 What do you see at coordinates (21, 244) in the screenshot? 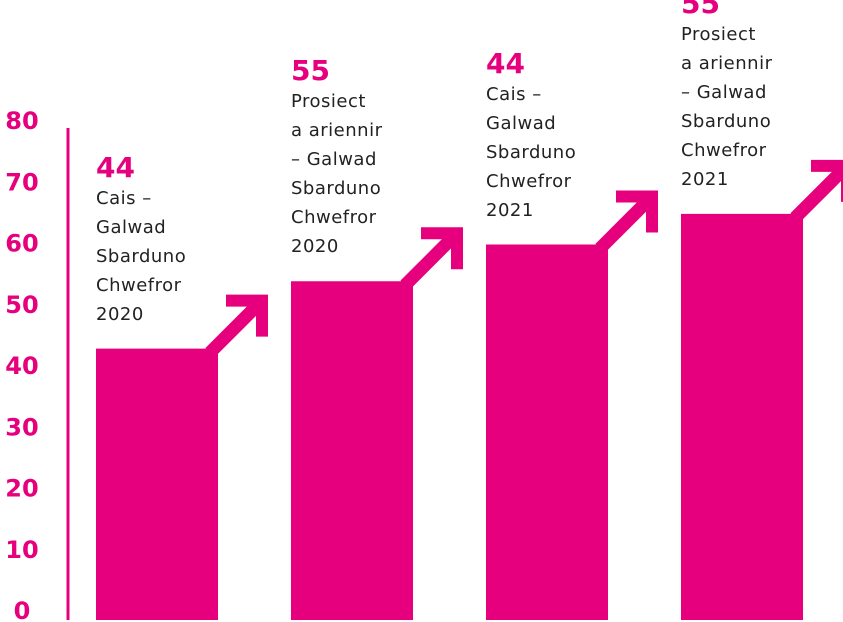
I see `y-tick-label: 60` at bounding box center [21, 244].